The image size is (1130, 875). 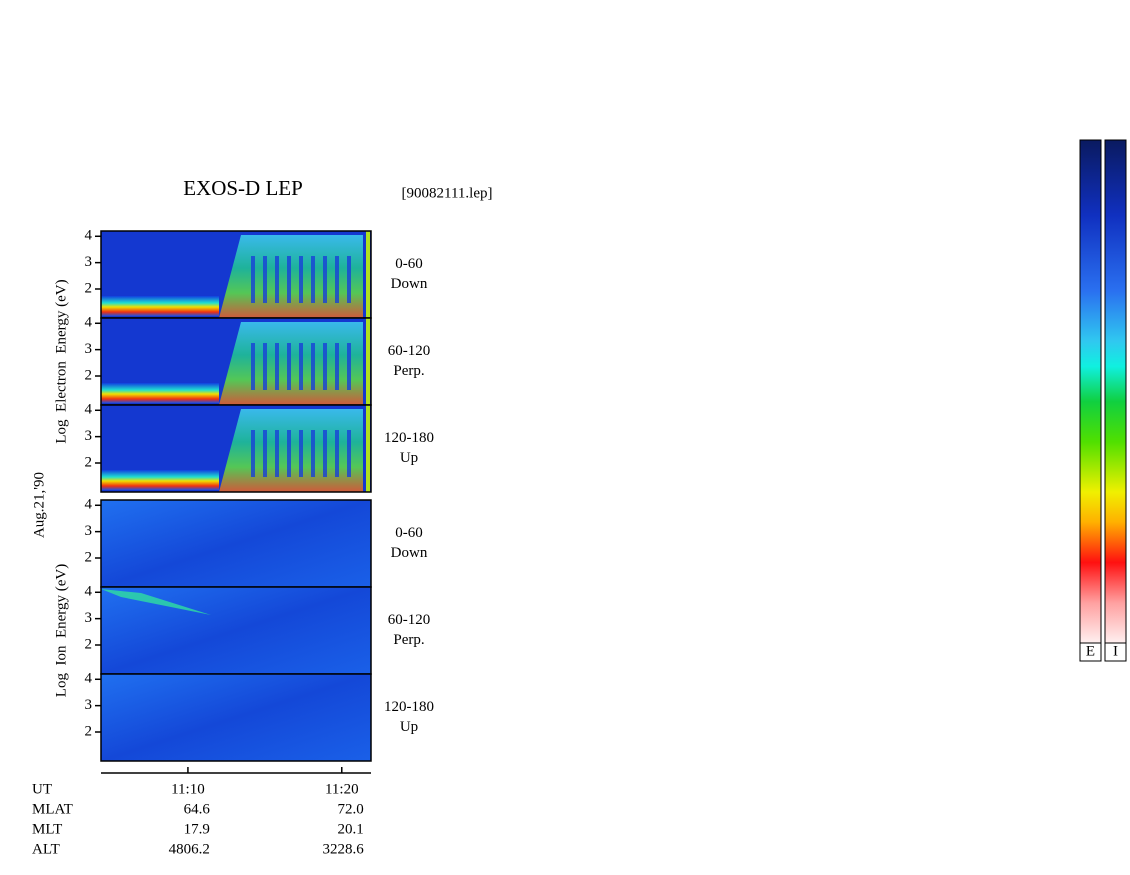 What do you see at coordinates (156, 602) in the screenshot?
I see `spectrogram-beam` at bounding box center [156, 602].